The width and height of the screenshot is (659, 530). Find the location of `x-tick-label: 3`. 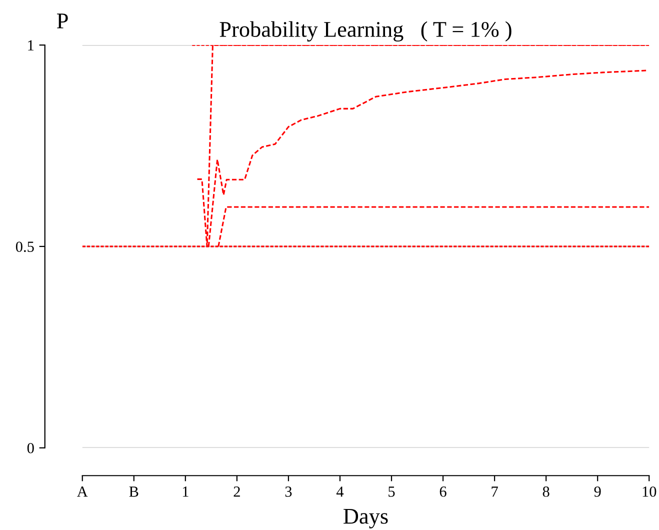

x-tick-label: 3 is located at coordinates (288, 491).